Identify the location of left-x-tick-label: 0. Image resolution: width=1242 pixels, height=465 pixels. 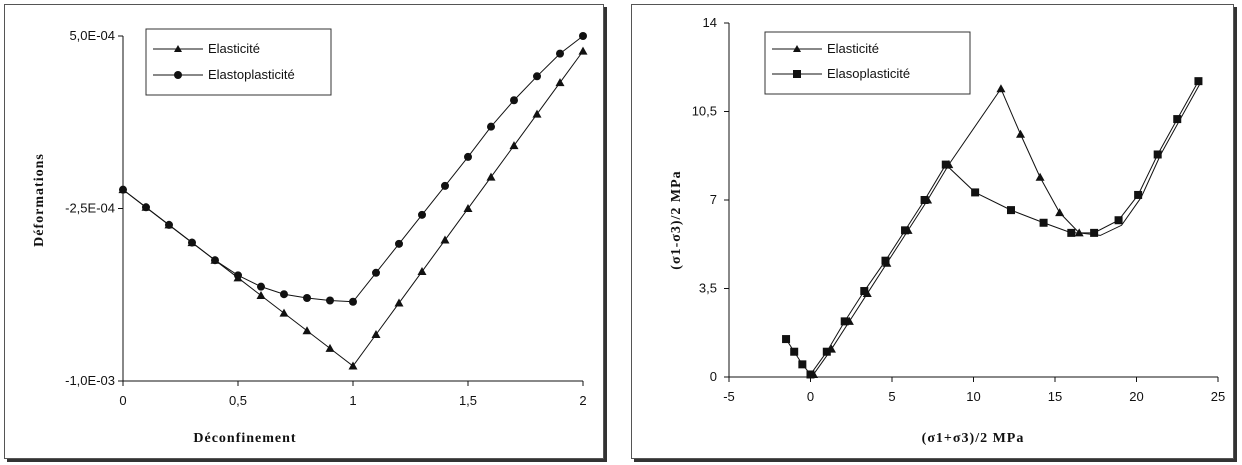
(122, 400).